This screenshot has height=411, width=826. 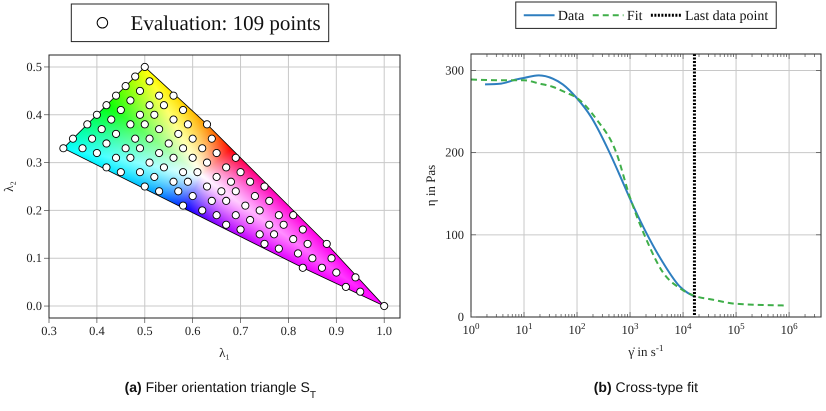 What do you see at coordinates (144, 331) in the screenshot?
I see `x-tick-label: 0.5` at bounding box center [144, 331].